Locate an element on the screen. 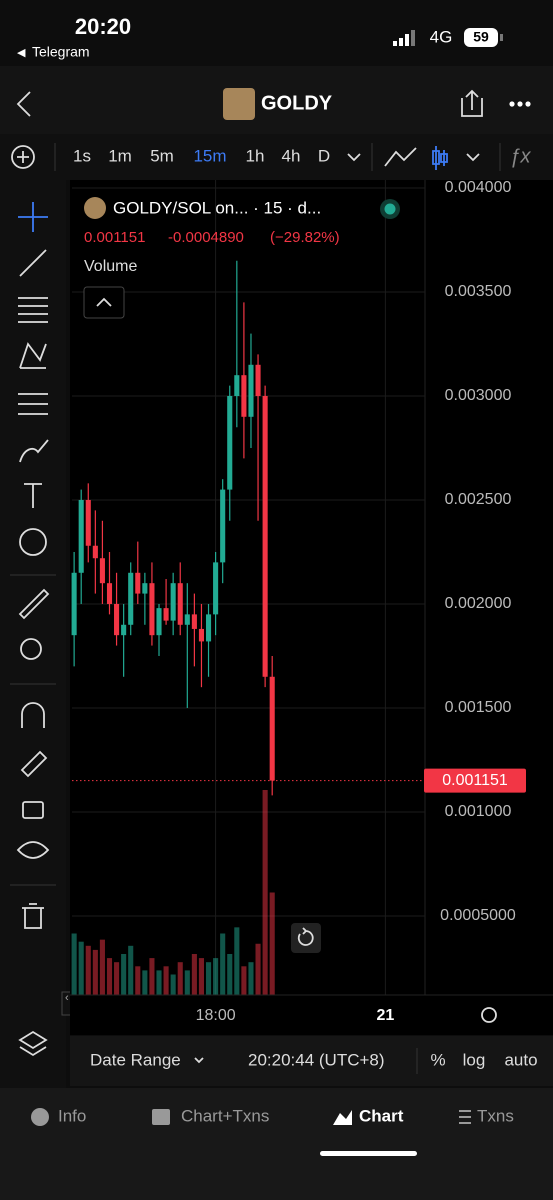  crosshair-tool is located at coordinates (33, 217).